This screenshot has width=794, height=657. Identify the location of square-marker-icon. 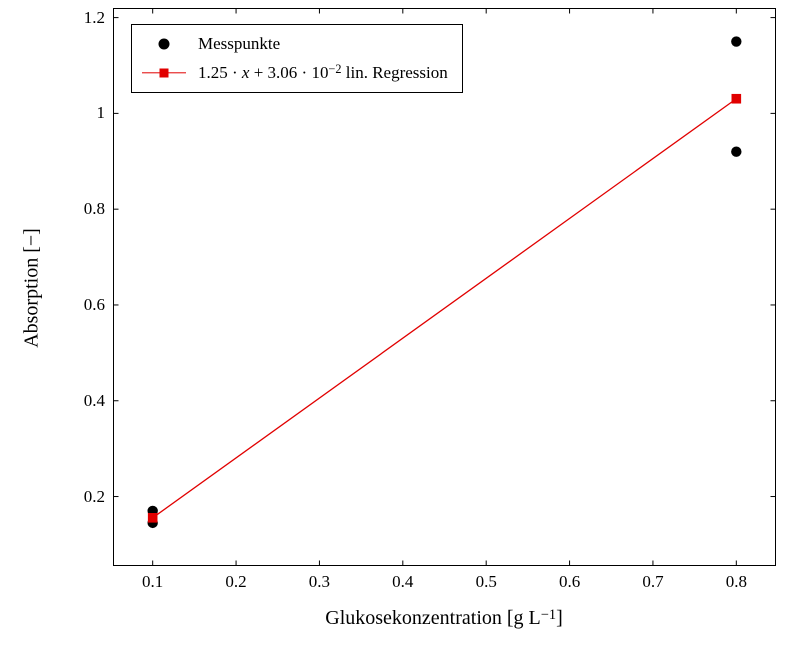
(164, 73).